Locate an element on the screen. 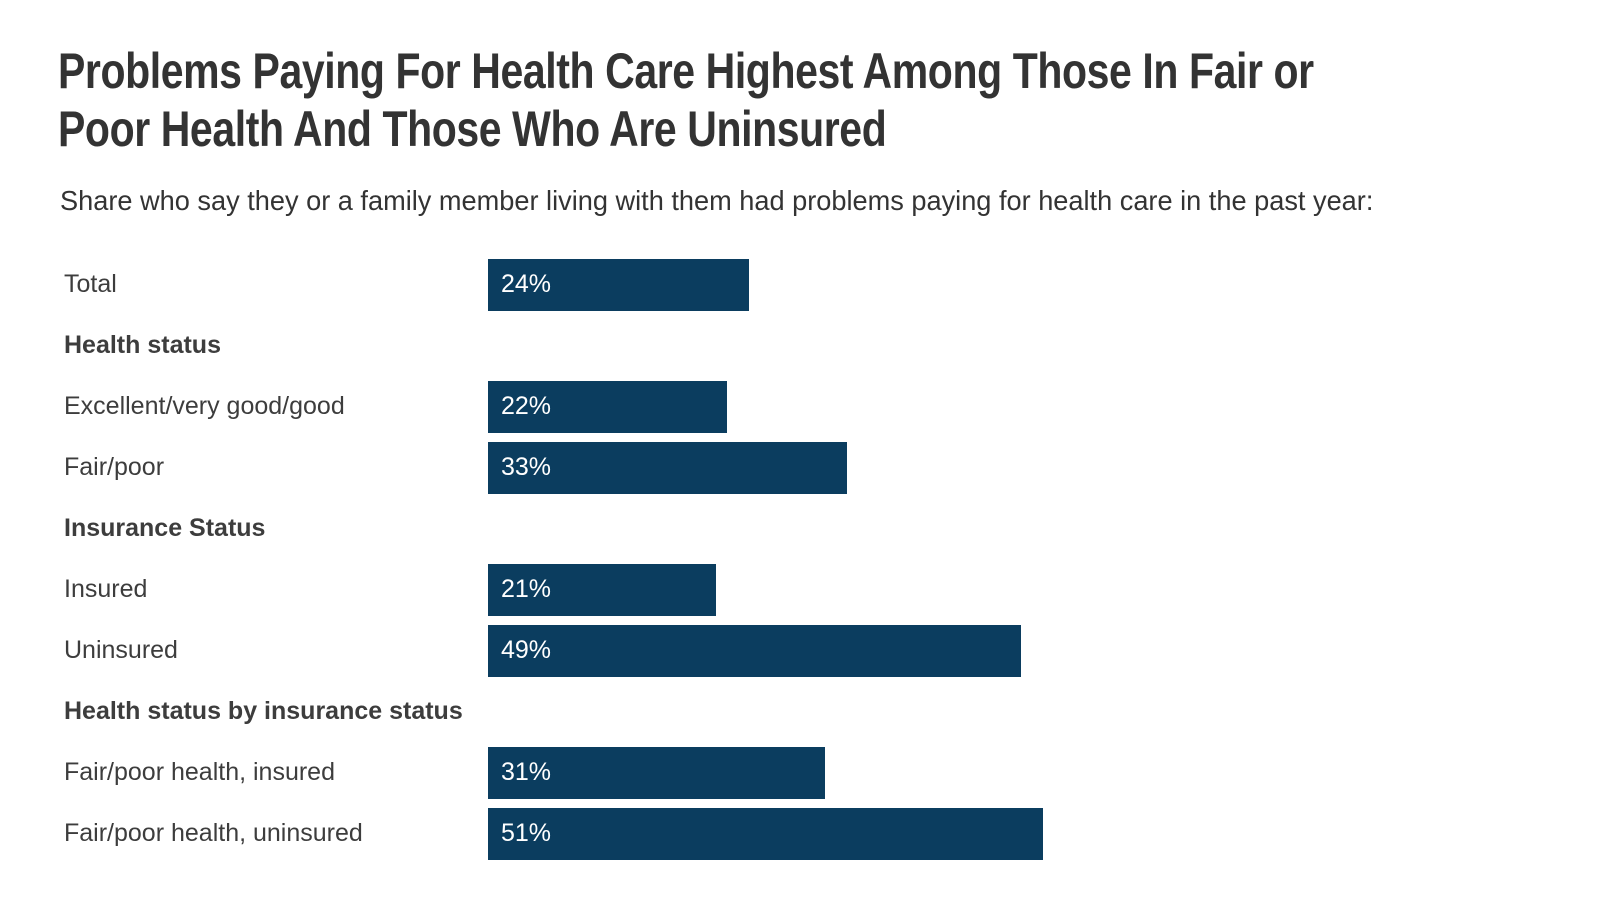 The height and width of the screenshot is (900, 1600). bar-value-label: 51% is located at coordinates (526, 833).